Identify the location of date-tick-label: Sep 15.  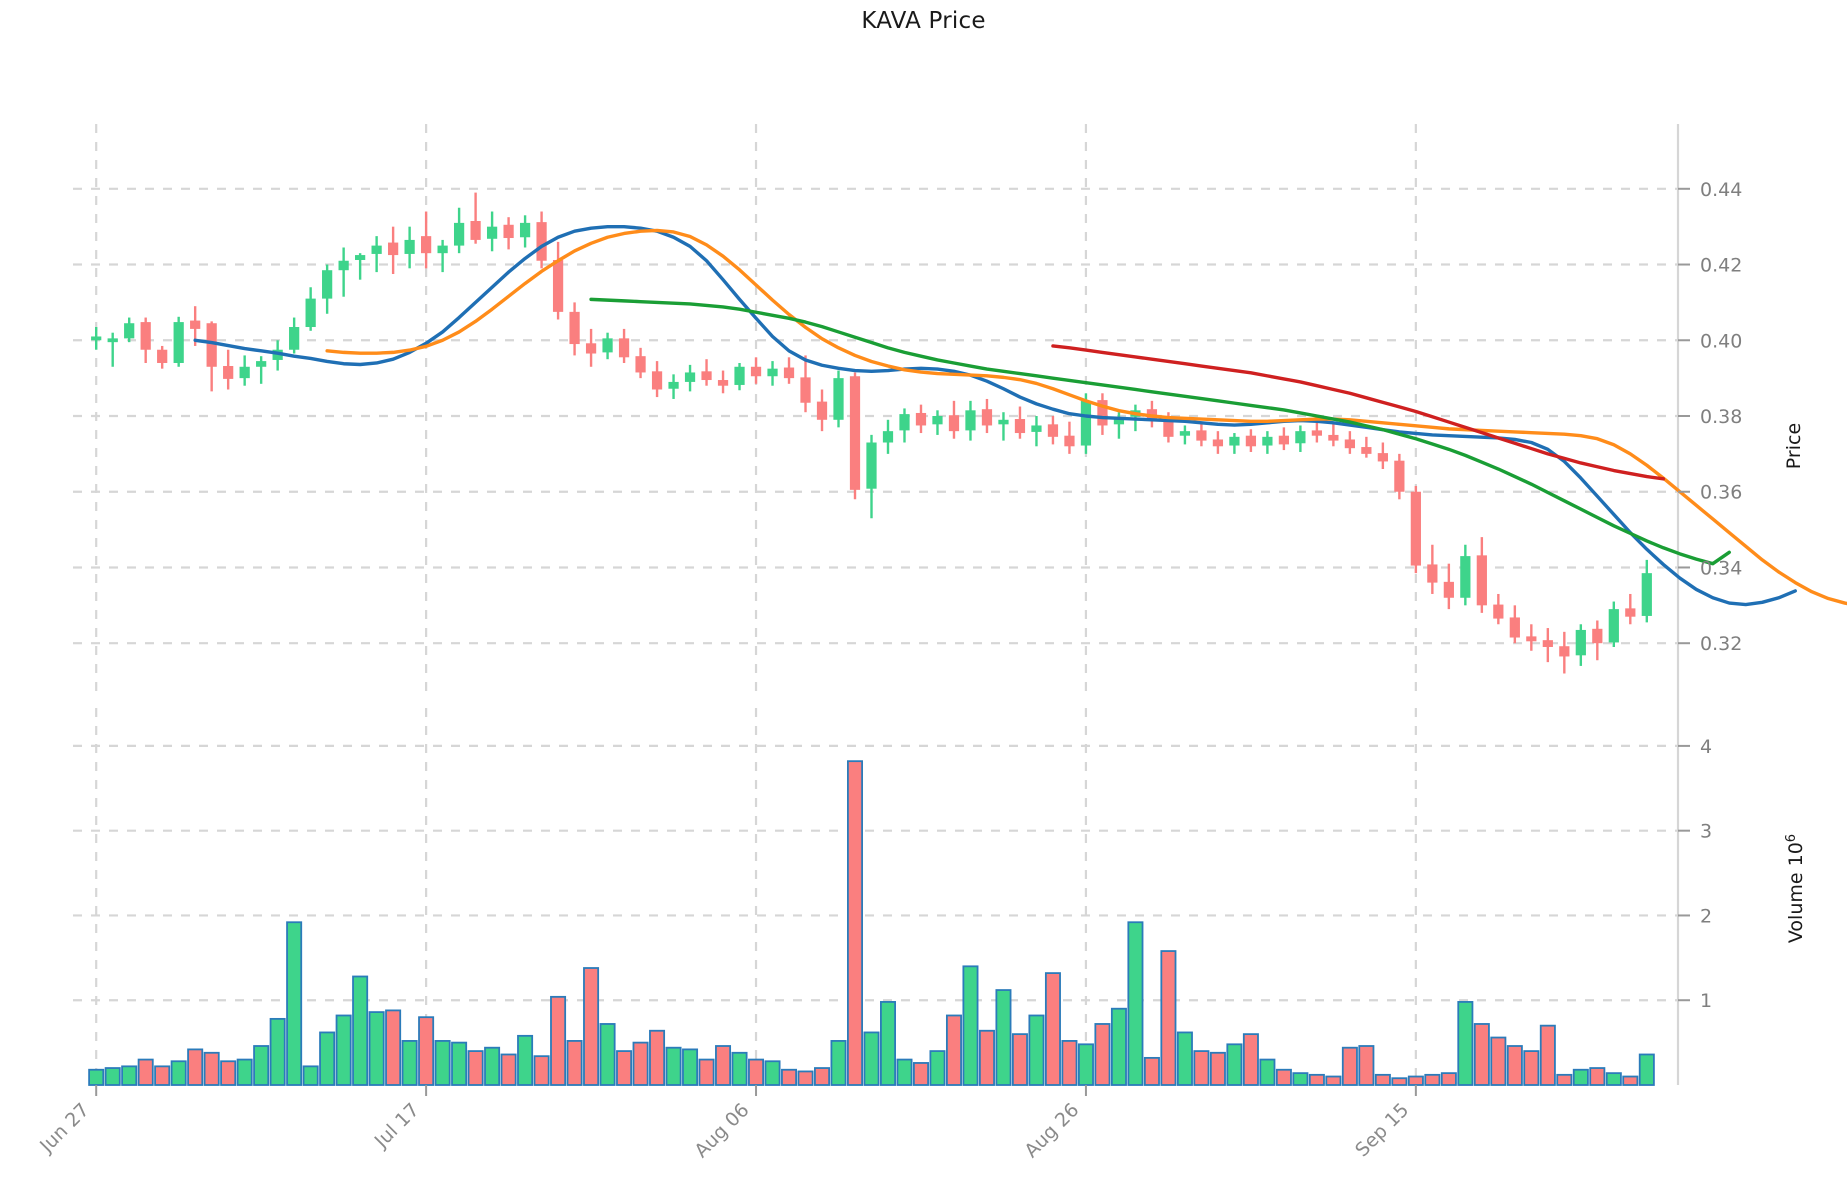
(1382, 1130).